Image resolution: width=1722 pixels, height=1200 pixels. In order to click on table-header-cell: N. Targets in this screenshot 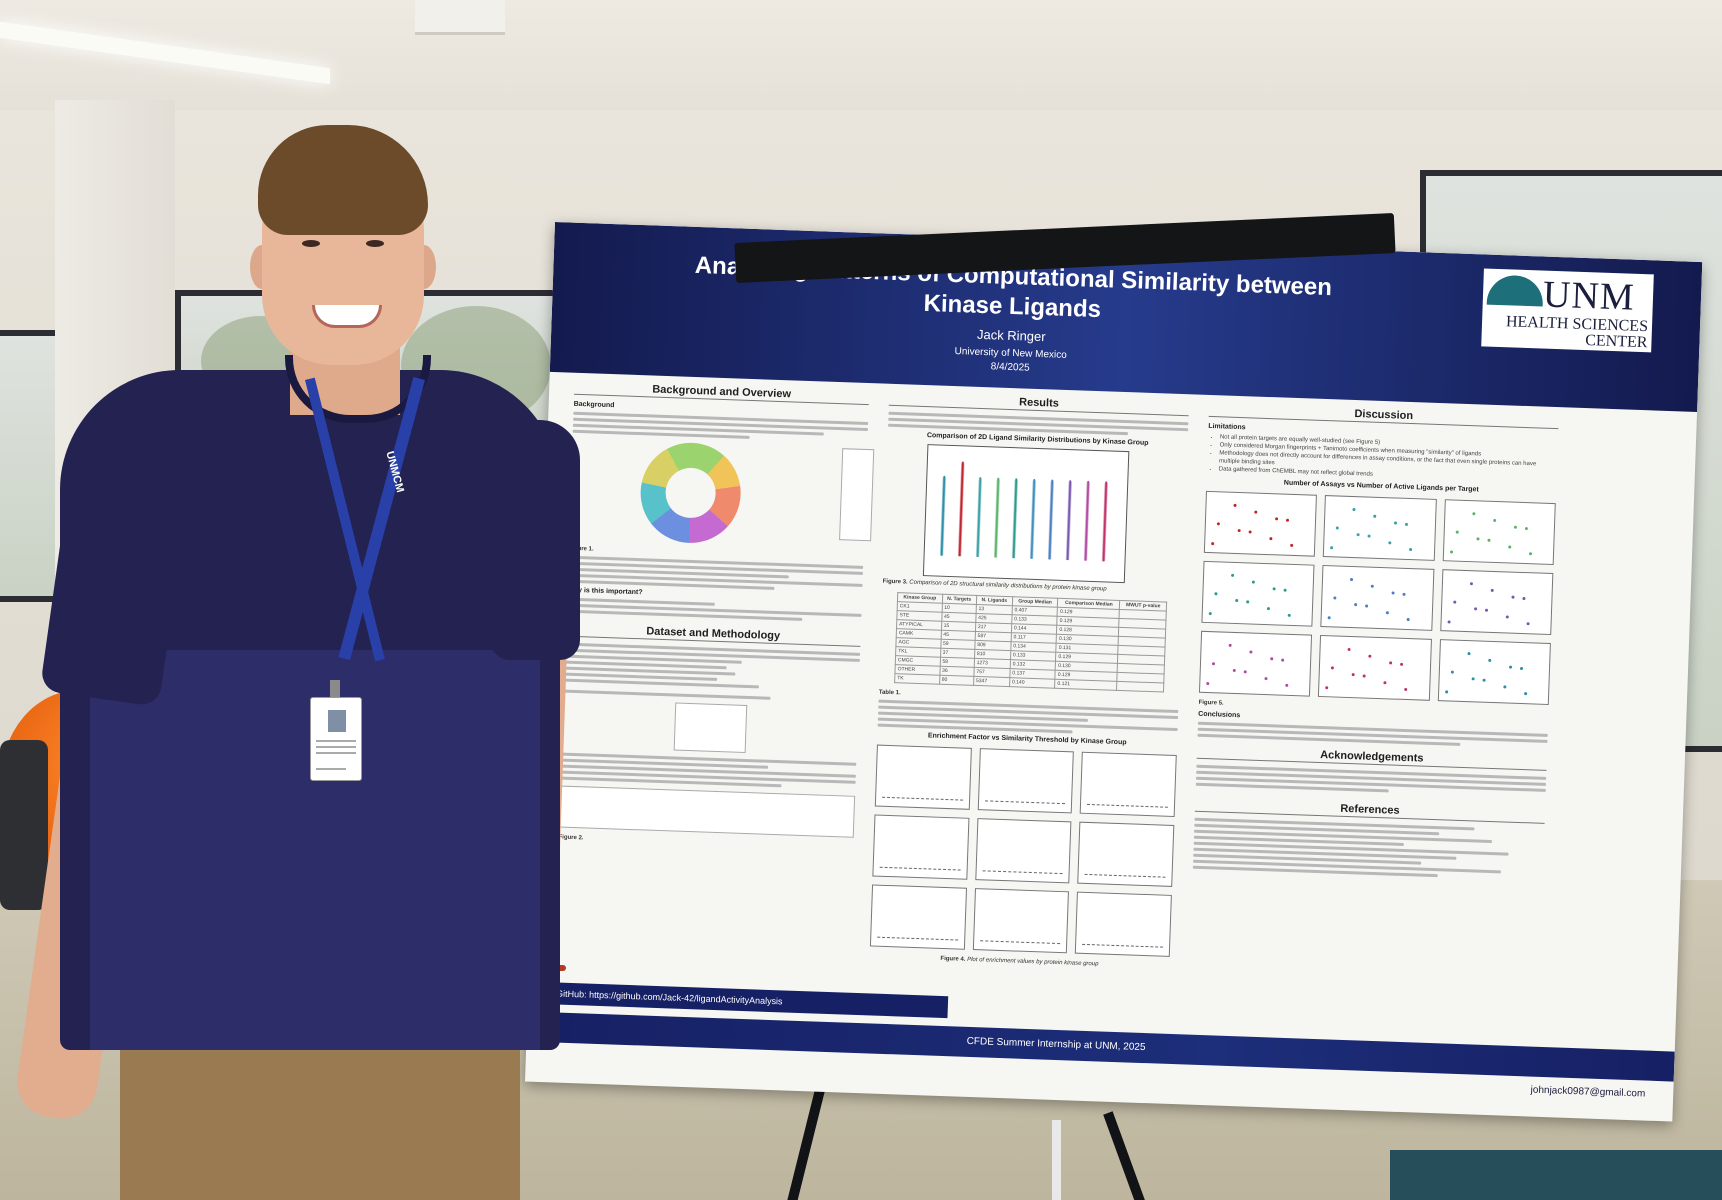, I will do `click(959, 599)`.